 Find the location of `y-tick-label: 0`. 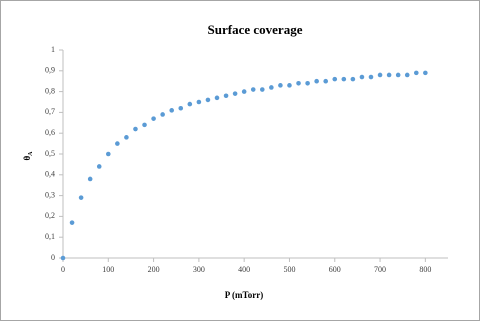

y-tick-label: 0 is located at coordinates (53, 257).